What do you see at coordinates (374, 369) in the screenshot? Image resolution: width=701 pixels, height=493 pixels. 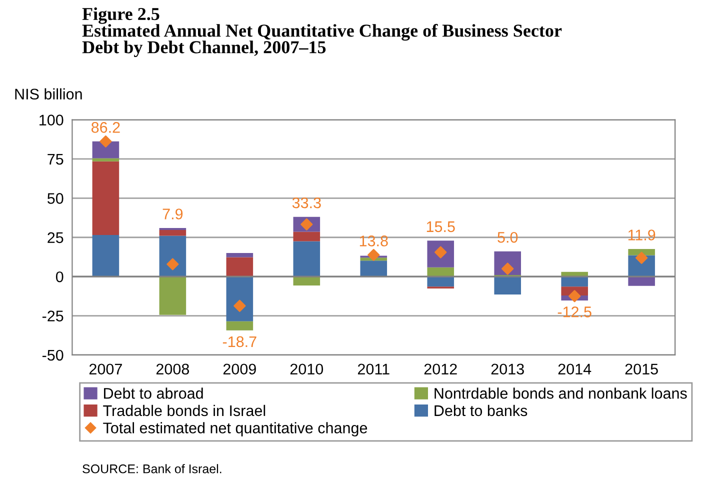 I see `x-tick-label: 2011` at bounding box center [374, 369].